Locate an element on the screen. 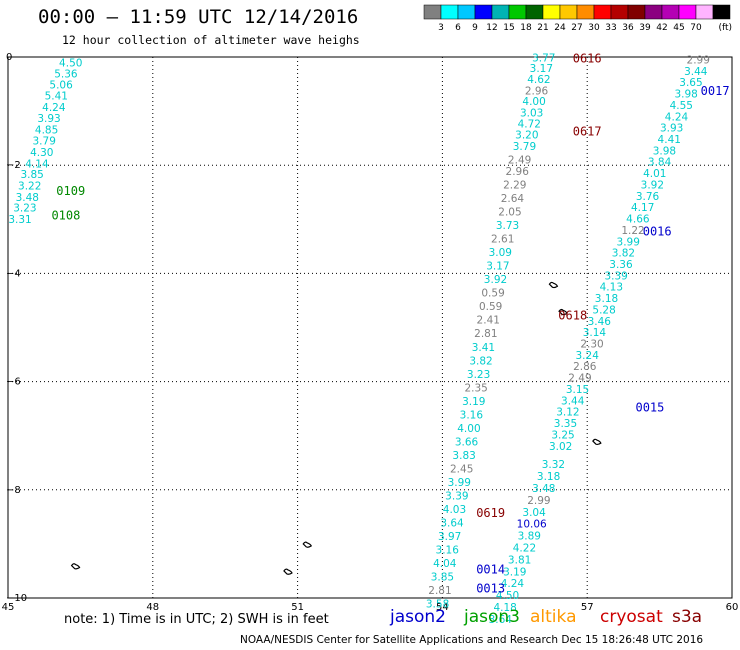 The height and width of the screenshot is (650, 740). swh-value: 3.35 is located at coordinates (565, 424).